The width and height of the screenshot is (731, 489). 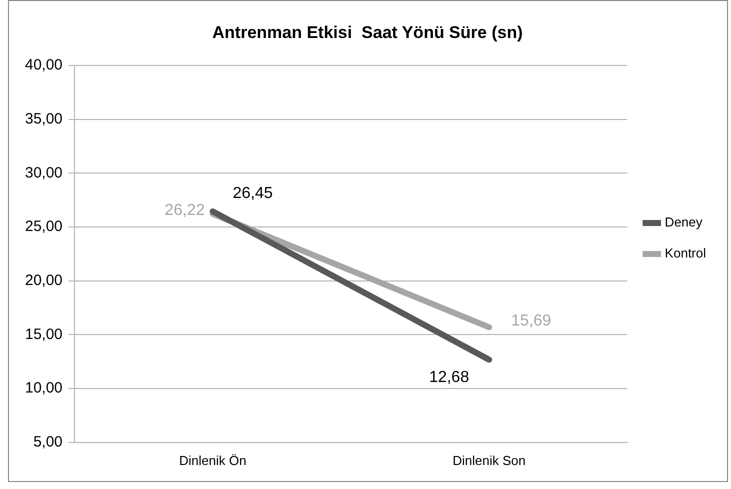 What do you see at coordinates (449, 377) in the screenshot?
I see `data-label: 12,68` at bounding box center [449, 377].